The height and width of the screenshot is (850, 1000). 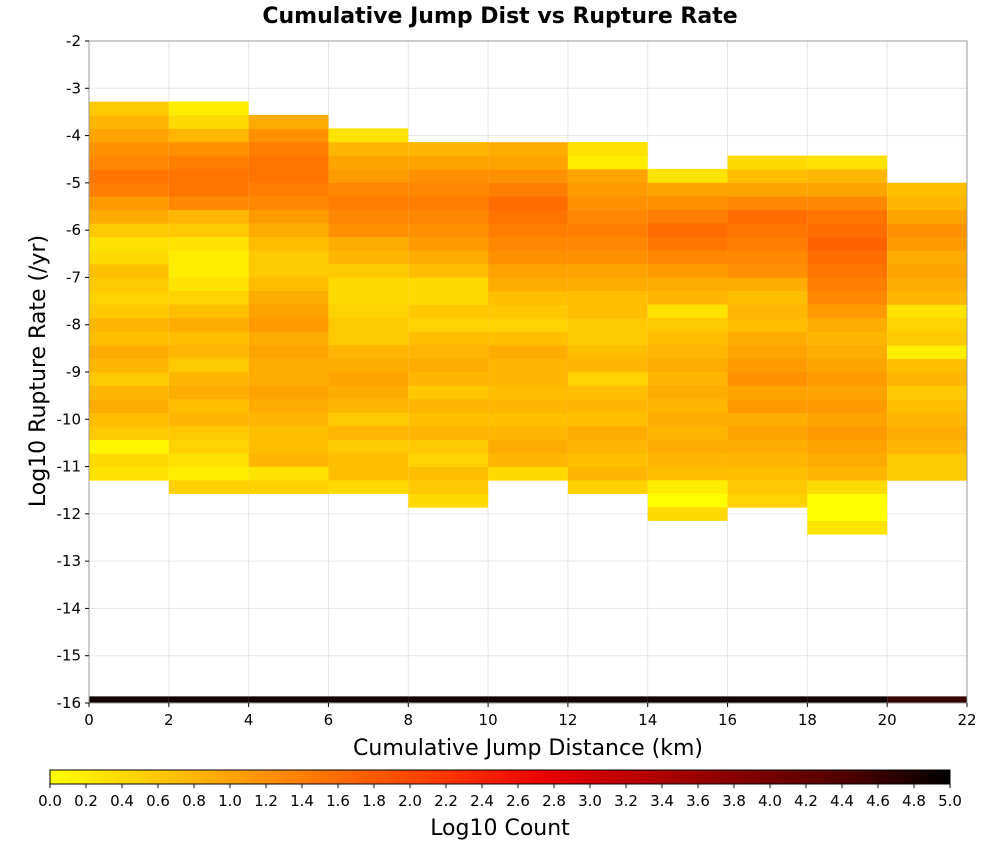 I want to click on colorbar-tick-label: 2.4, so click(x=482, y=801).